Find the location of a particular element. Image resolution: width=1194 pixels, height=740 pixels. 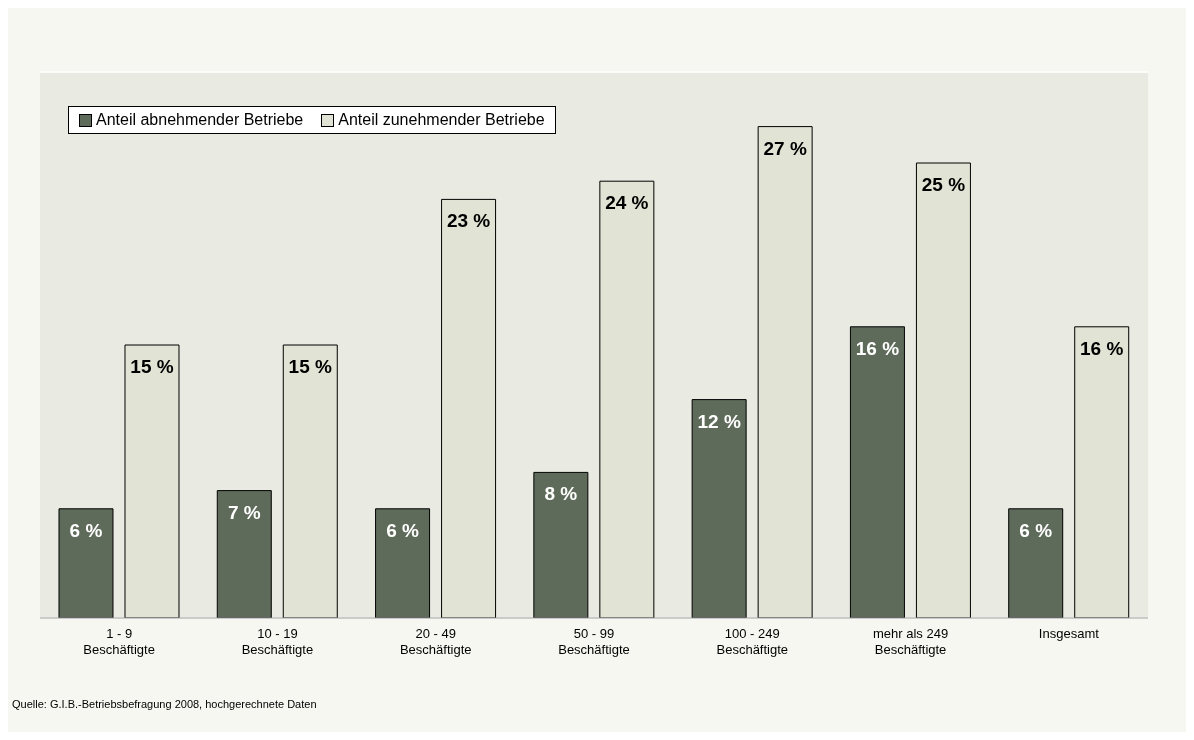

source-note: Quelle: G.I.B.-Betriebsbefragung 2008, hochgerechnete Daten is located at coordinates (164, 704).